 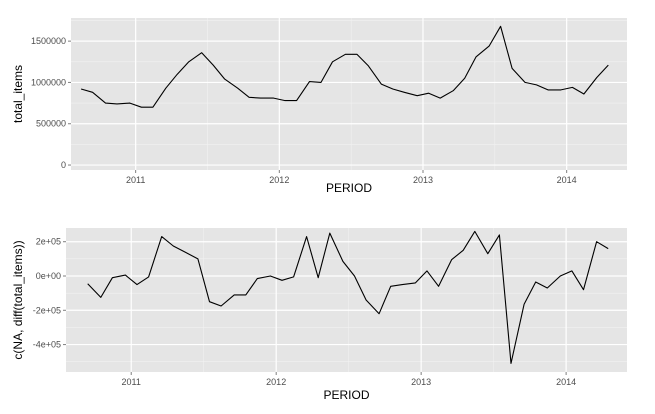 What do you see at coordinates (47, 345) in the screenshot?
I see `bottom-y-tick-label: -4e+05` at bounding box center [47, 345].